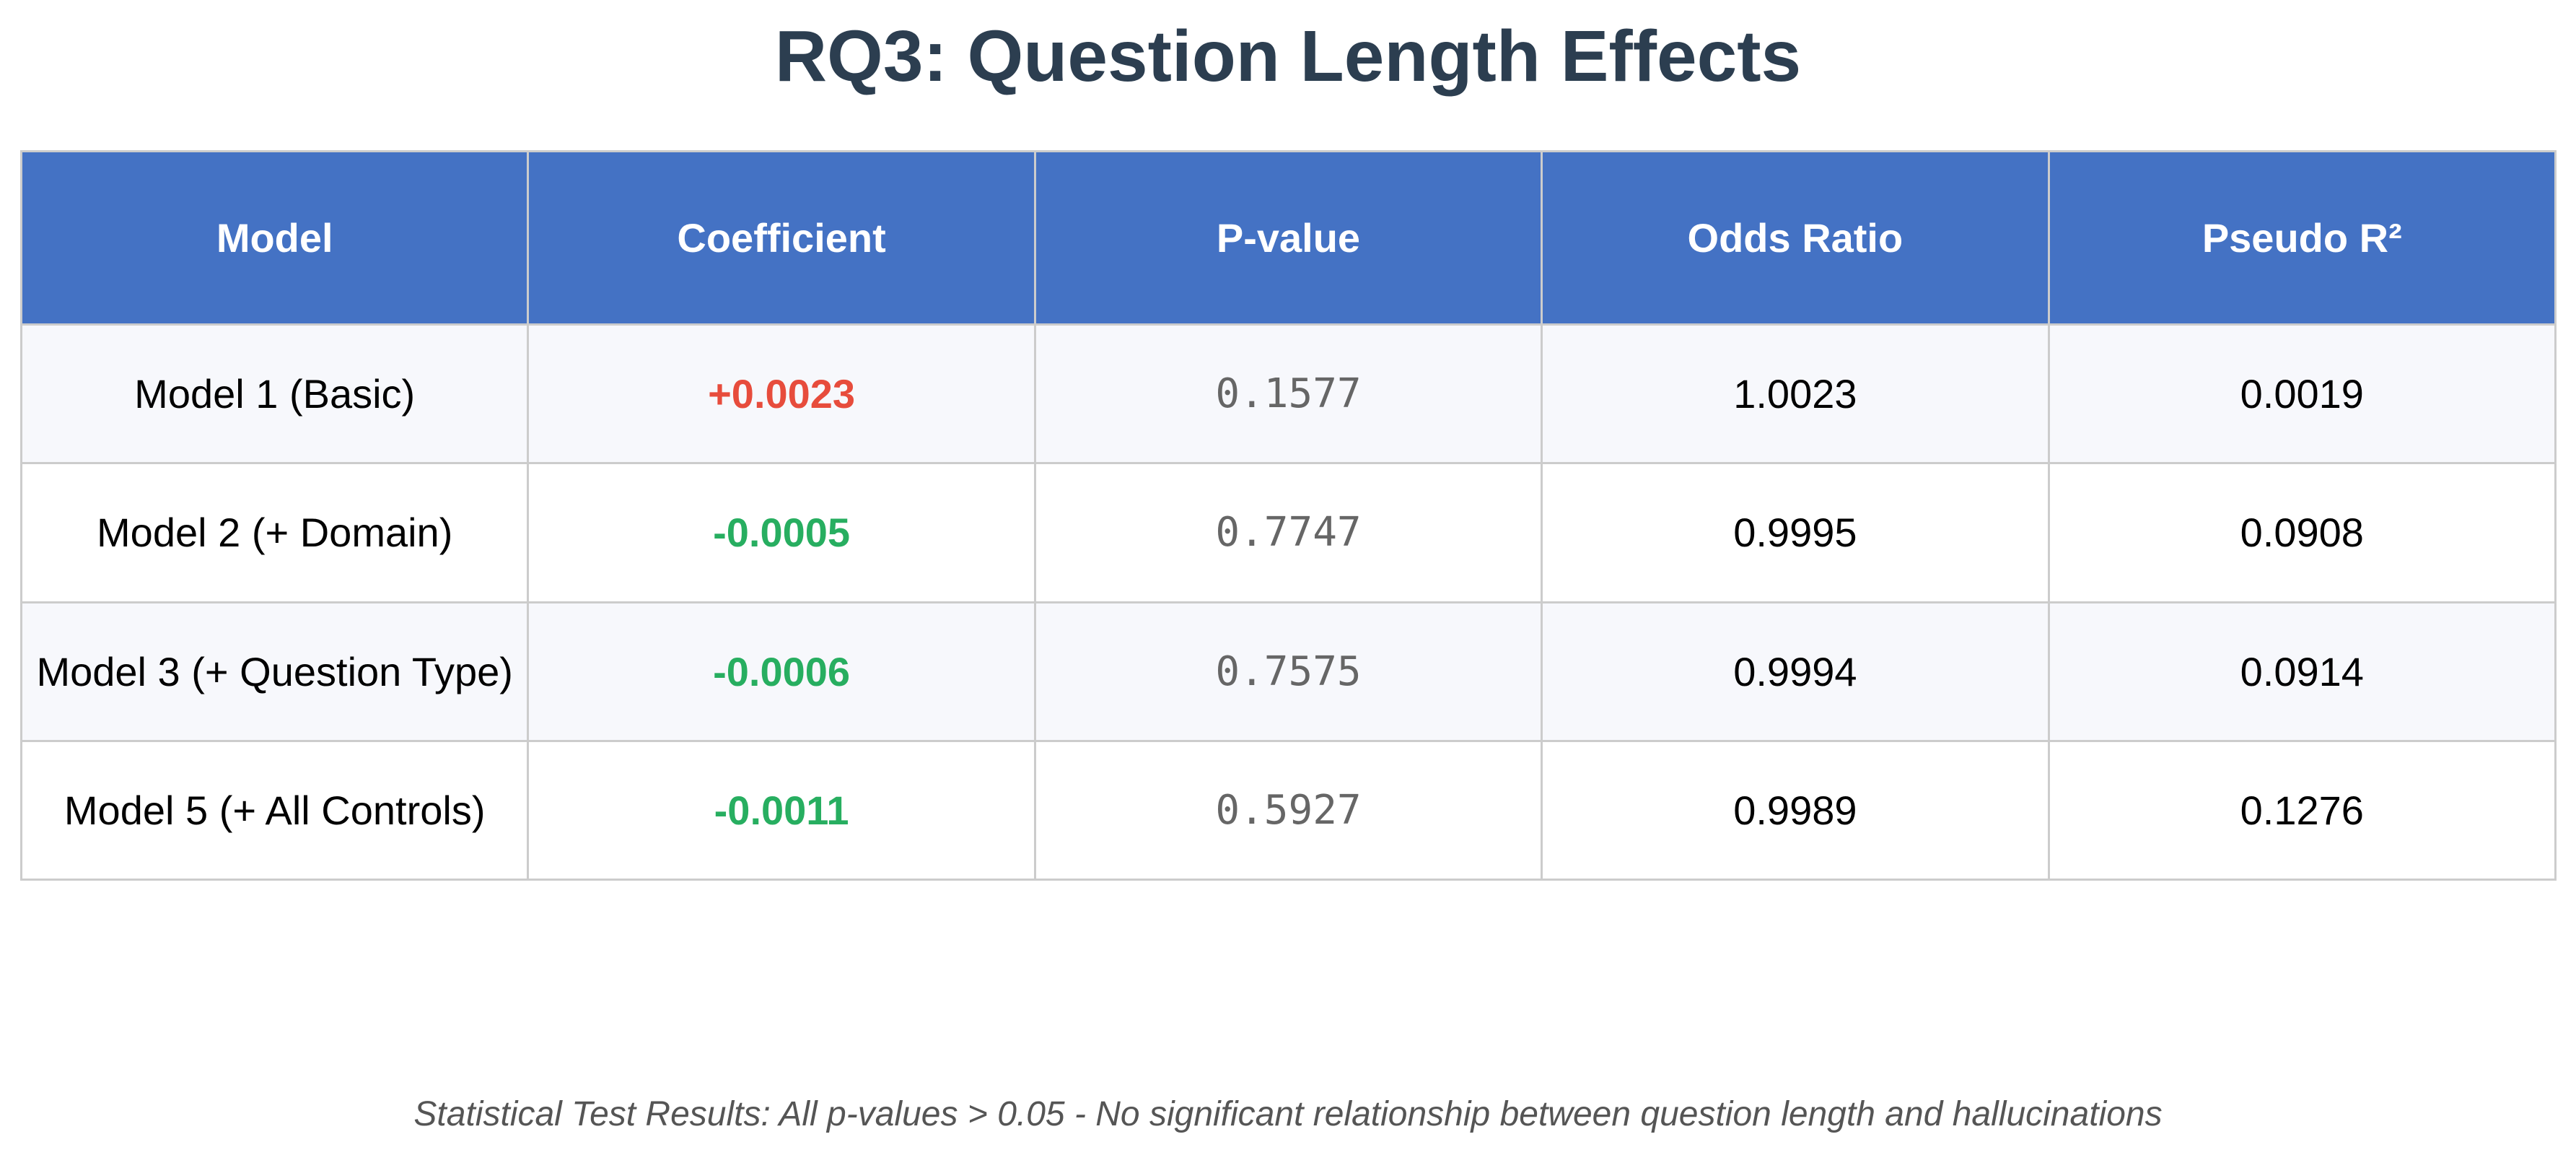 This screenshot has height=1155, width=2576. I want to click on model-cell: Model 3 (+ Question Type), so click(275, 671).